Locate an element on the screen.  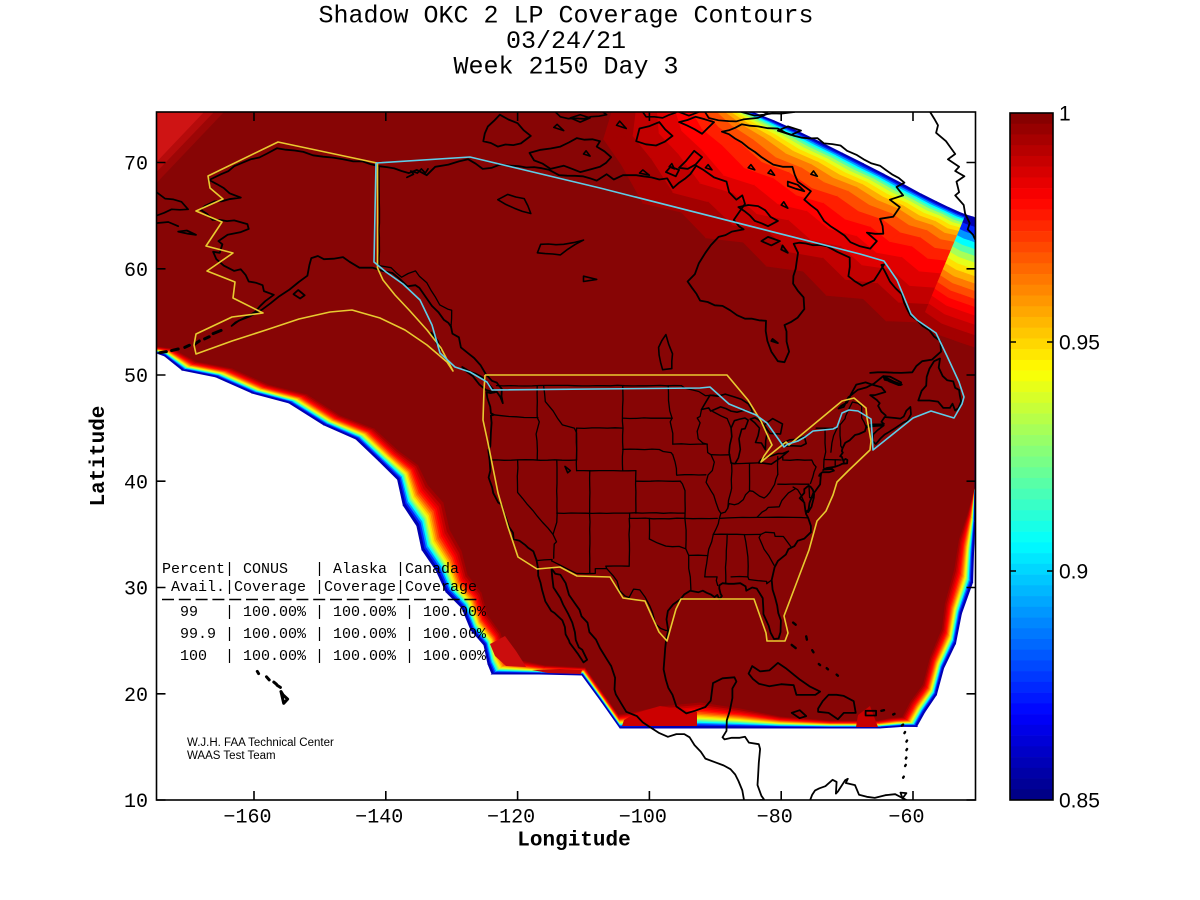
svg-text:99.9 | 100.00% | 100.00% | 100: 99.9 | 100.00% | 100.00% | 100.00% is located at coordinates (324, 634).